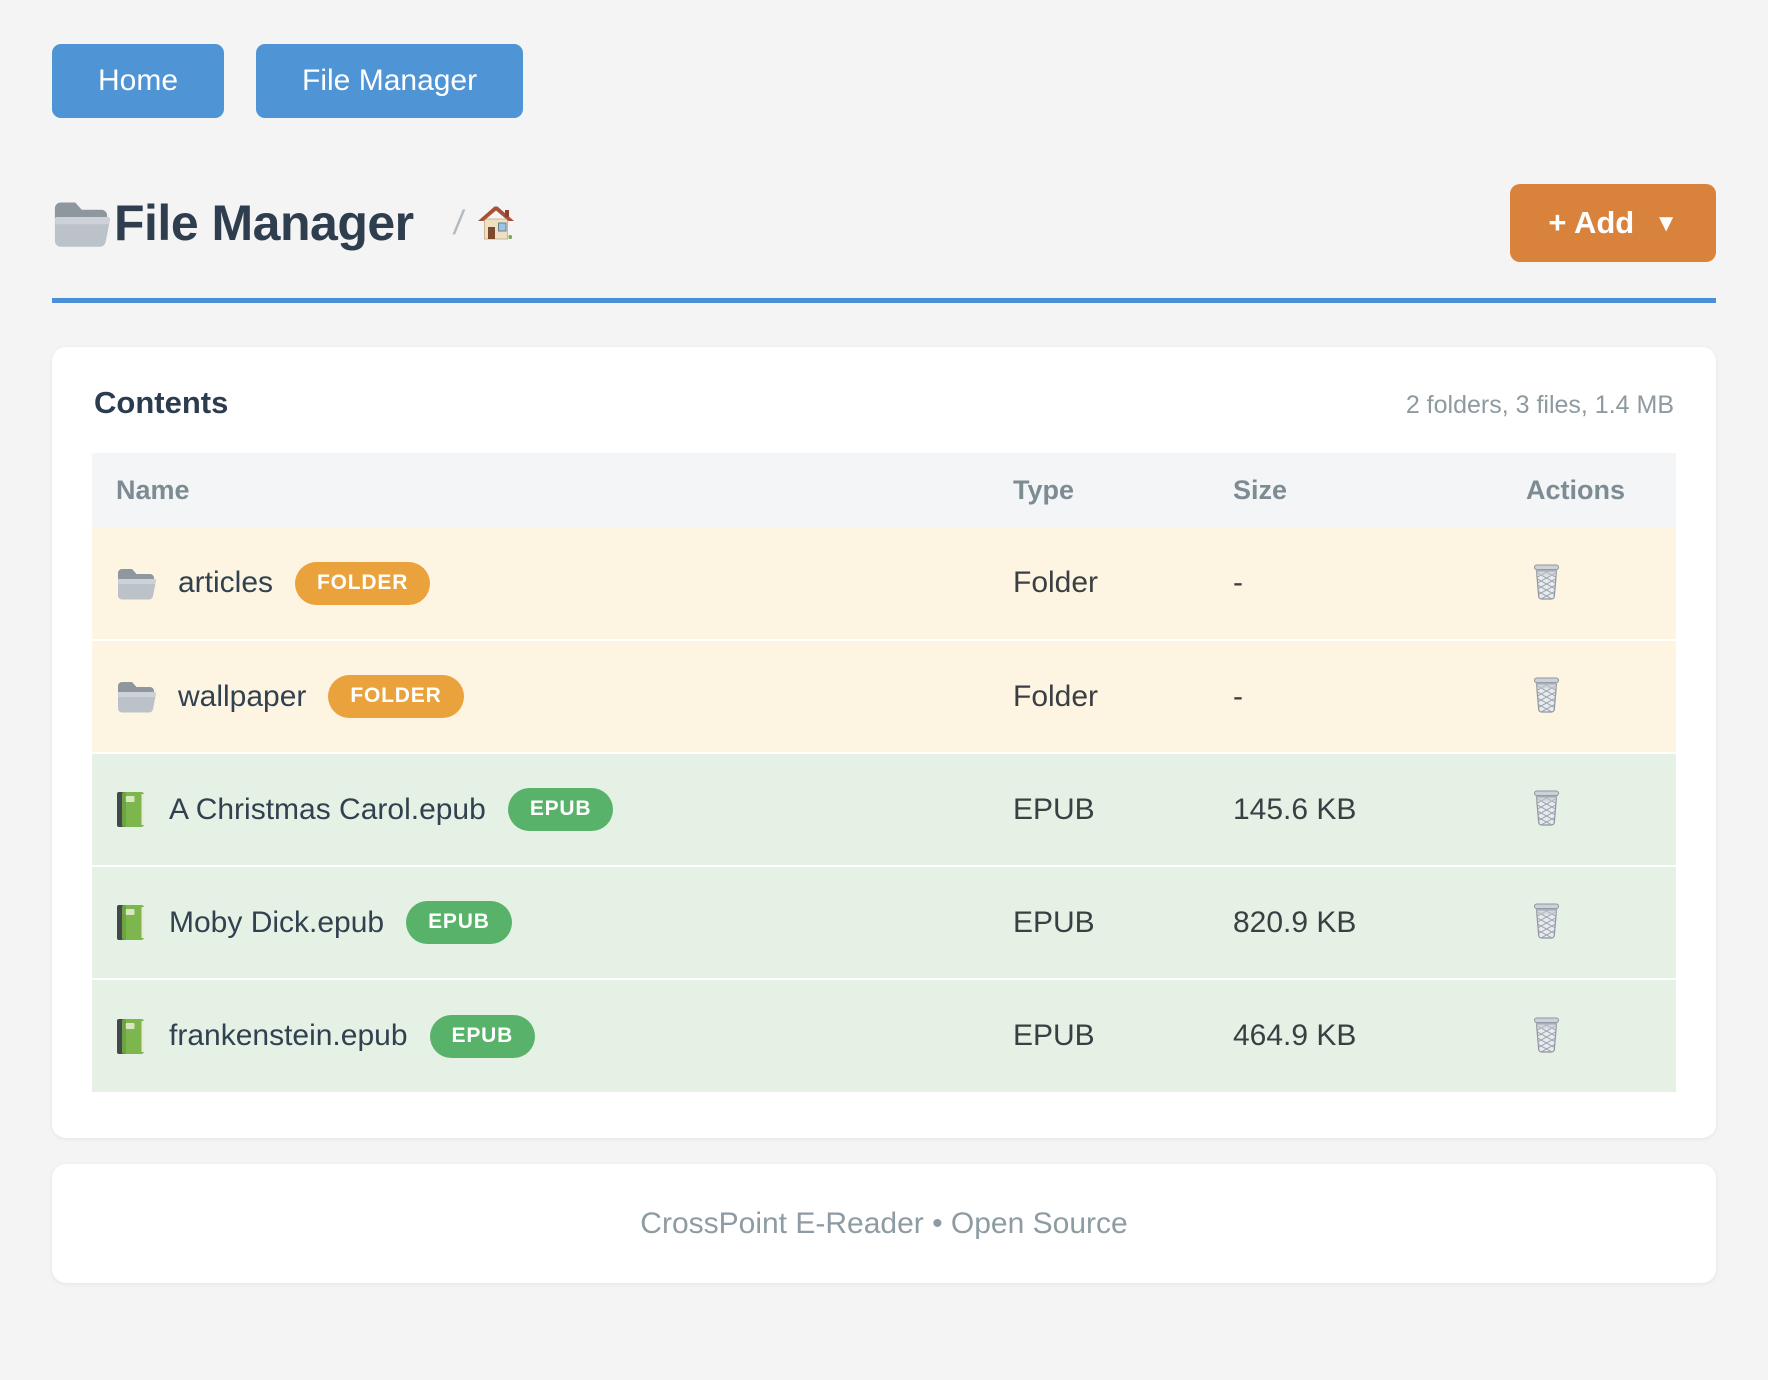  I want to click on contents-header: Contents 2 folders, 3 files, 1.4 MB, so click(884, 403).